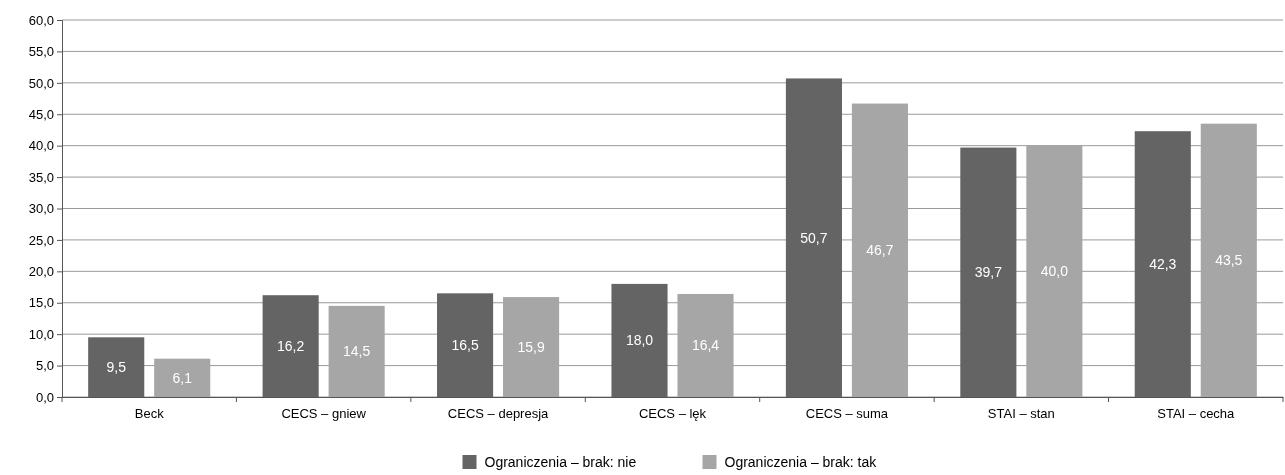 This screenshot has width=1285, height=475. I want to click on x-tick-label: CECS – gniew, so click(324, 414).